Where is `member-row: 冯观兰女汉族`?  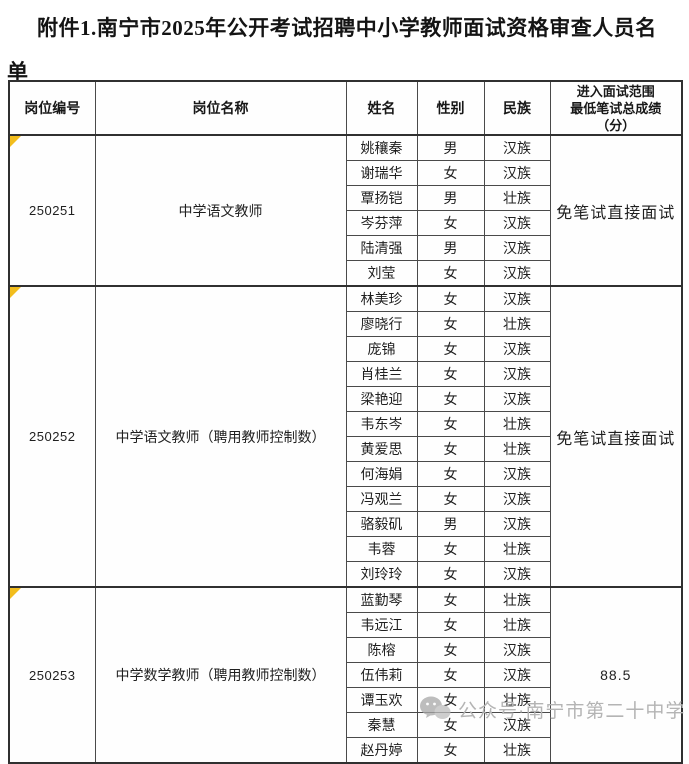 member-row: 冯观兰女汉族 is located at coordinates (345, 499).